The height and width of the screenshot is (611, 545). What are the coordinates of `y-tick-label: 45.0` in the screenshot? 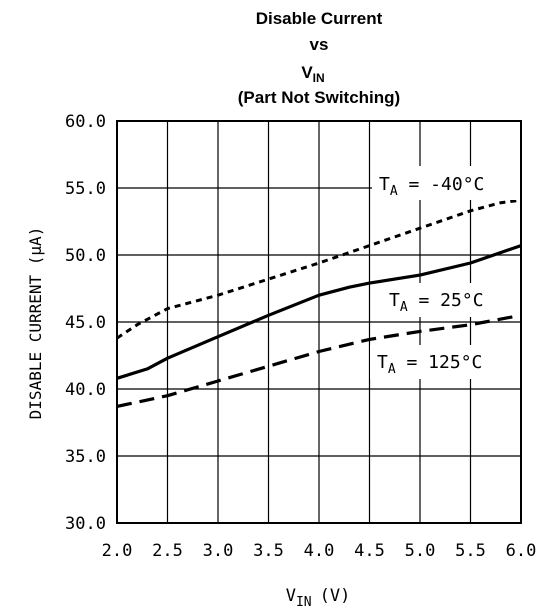 It's located at (85, 323).